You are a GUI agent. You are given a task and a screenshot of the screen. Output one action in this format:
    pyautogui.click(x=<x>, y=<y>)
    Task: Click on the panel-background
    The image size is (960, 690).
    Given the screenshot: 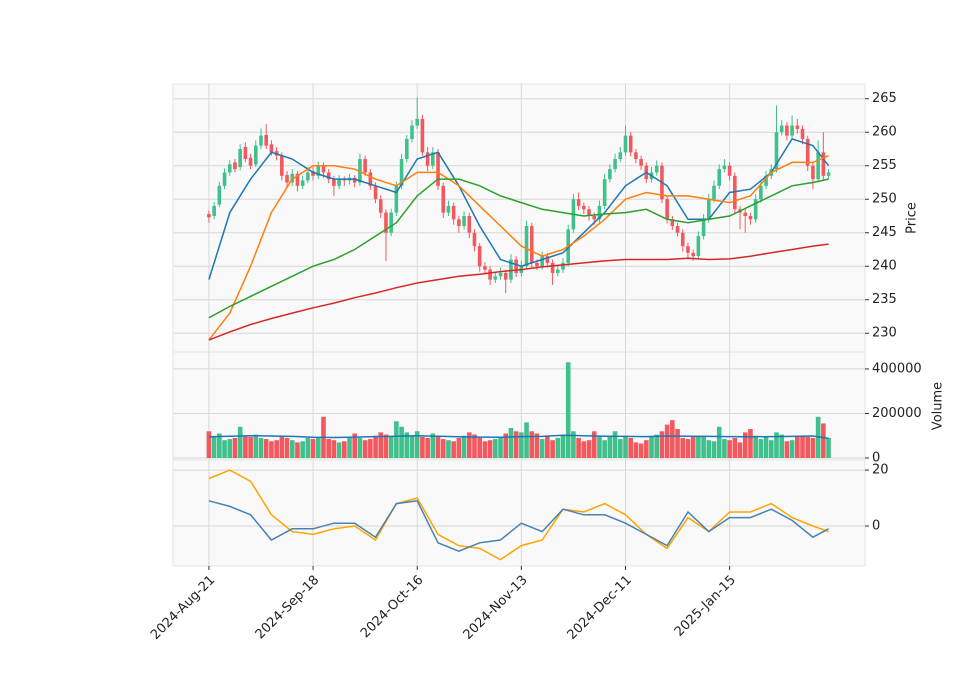 What is the action you would take?
    pyautogui.click(x=519, y=513)
    